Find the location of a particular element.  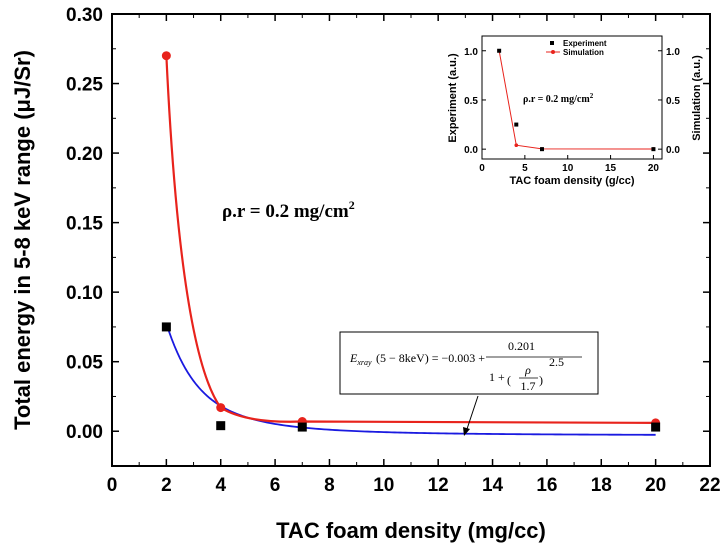

formula-paren-right: ) is located at coordinates (541, 380).